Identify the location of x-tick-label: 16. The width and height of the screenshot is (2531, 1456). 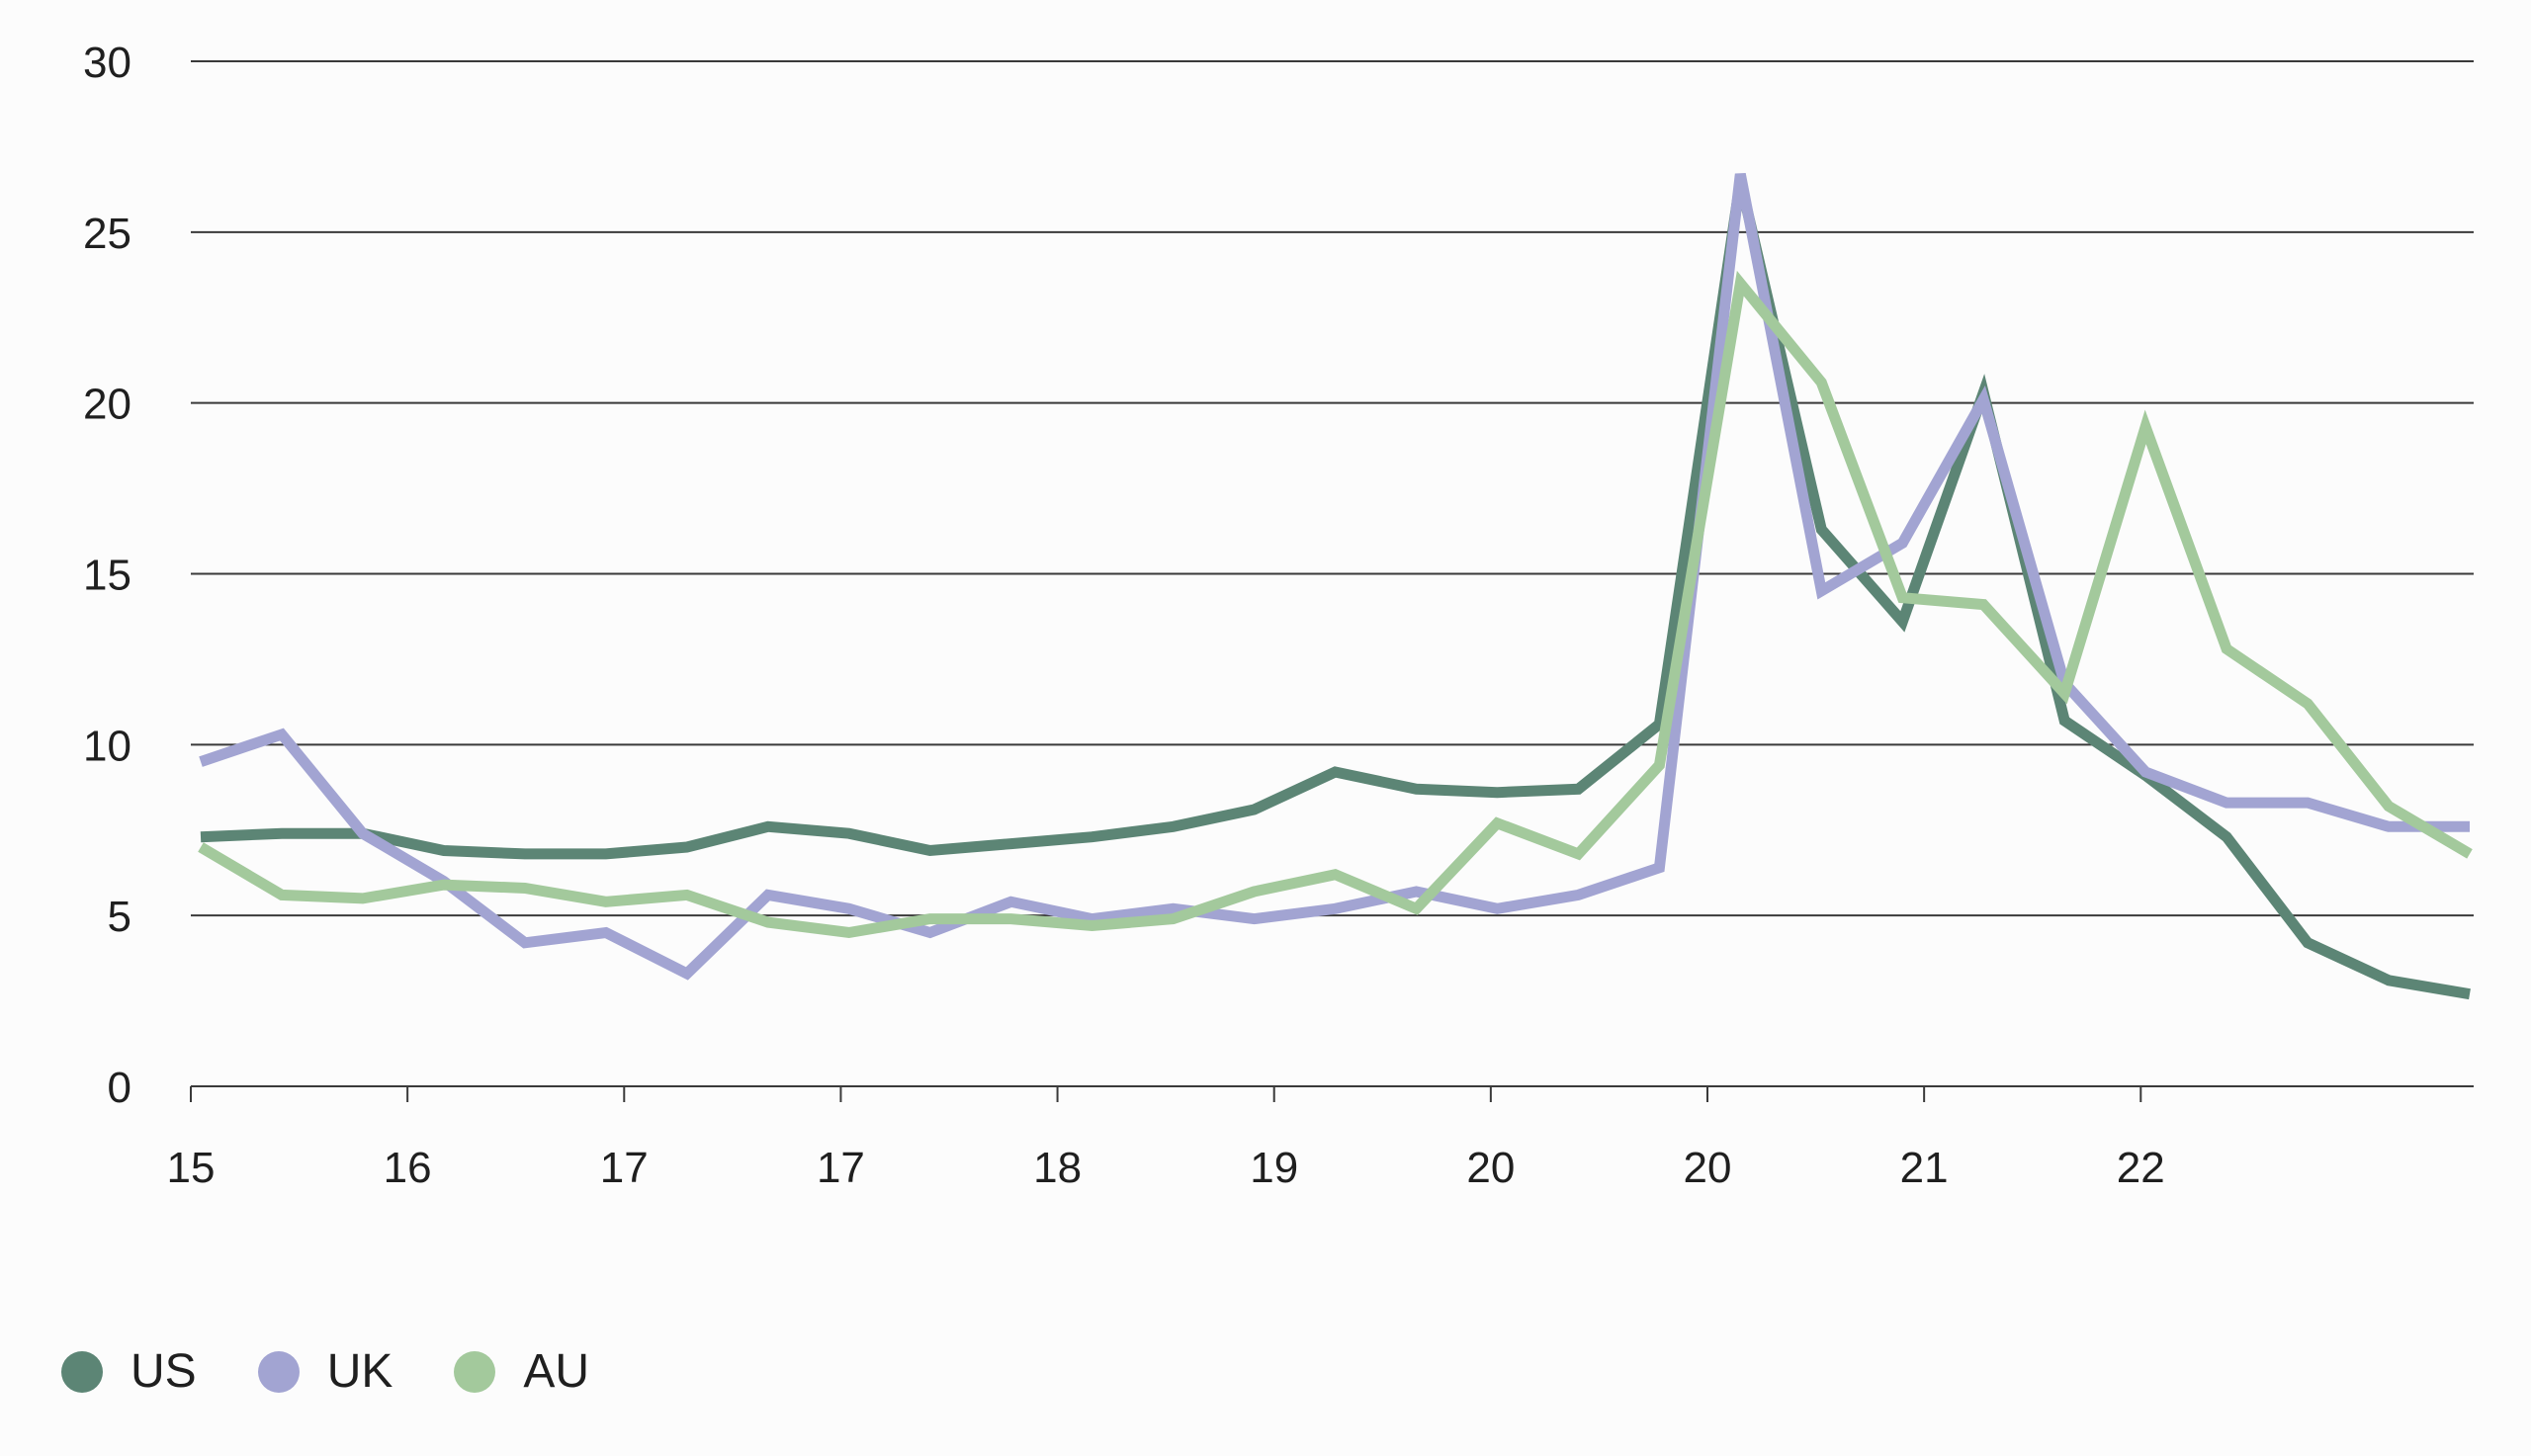
(408, 1168).